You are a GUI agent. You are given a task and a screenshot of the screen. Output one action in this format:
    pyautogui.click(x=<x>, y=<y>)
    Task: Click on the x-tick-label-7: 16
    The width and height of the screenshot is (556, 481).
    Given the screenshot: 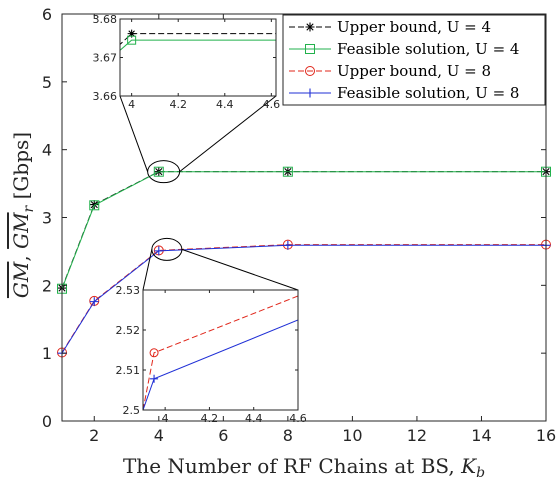 What is the action you would take?
    pyautogui.click(x=546, y=435)
    